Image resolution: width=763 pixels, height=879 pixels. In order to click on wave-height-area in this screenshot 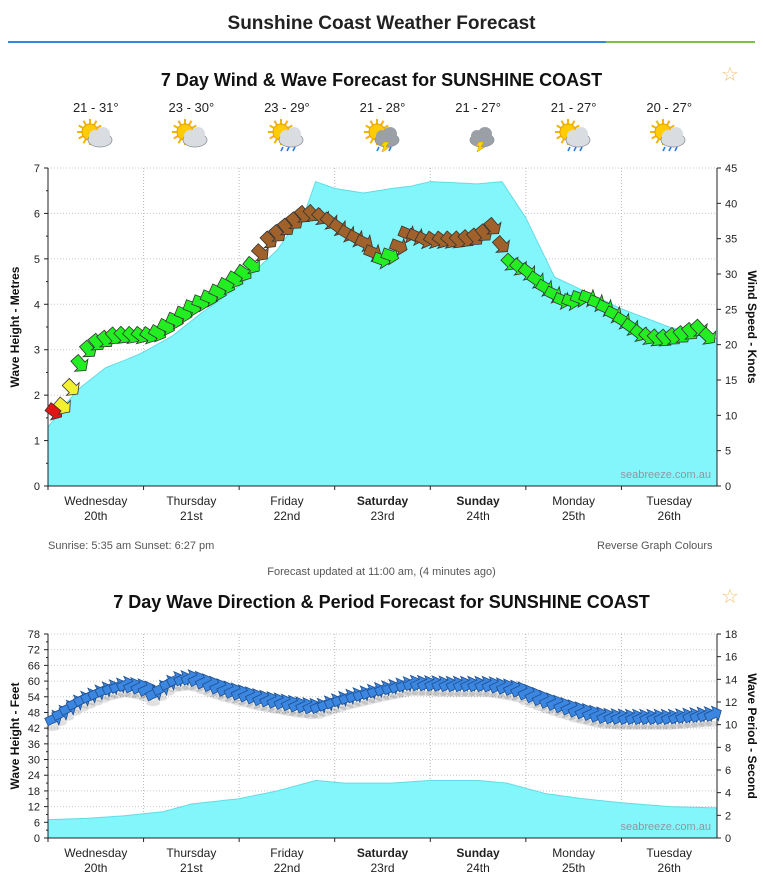, I will do `click(382, 809)`.